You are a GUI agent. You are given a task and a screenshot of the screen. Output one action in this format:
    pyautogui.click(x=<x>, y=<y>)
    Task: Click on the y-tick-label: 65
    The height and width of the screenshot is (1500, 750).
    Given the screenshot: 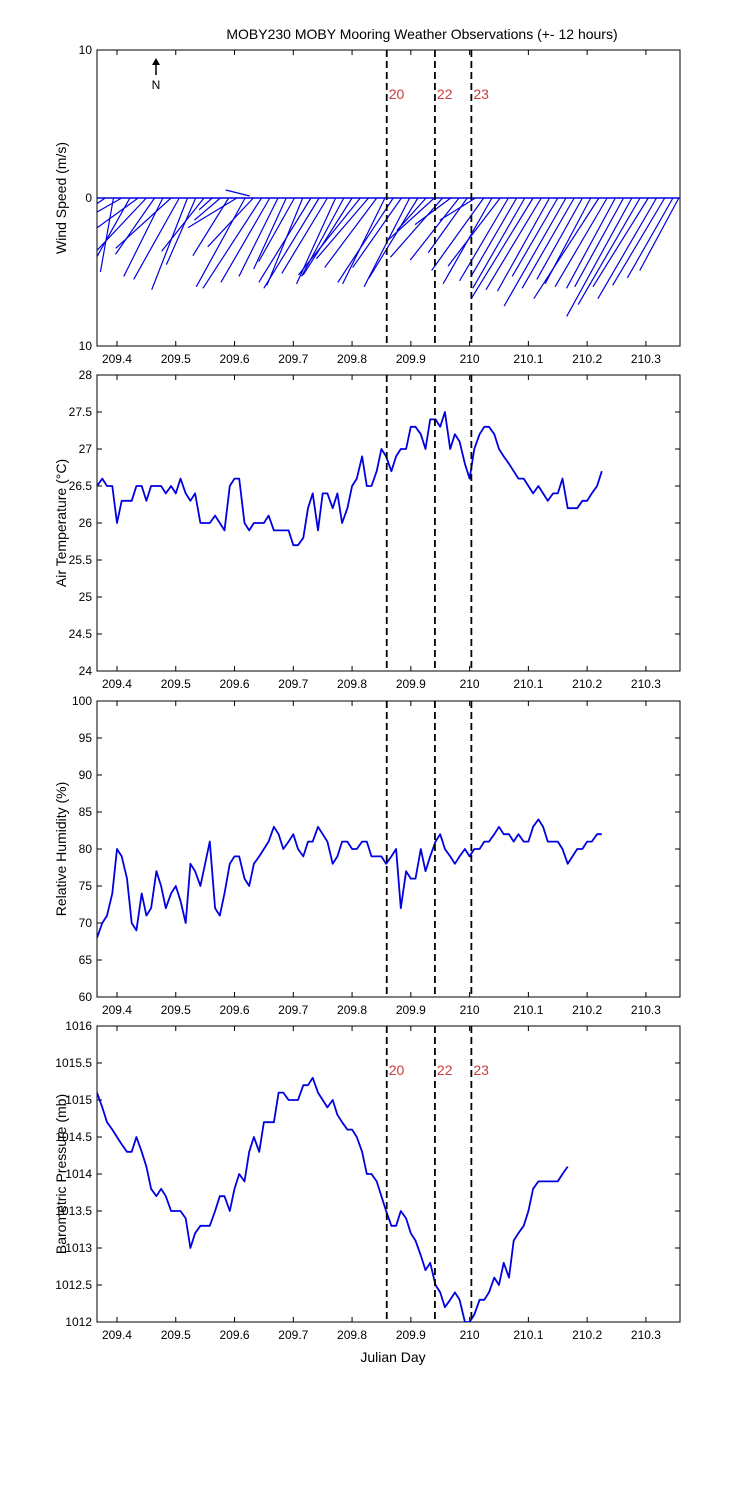 What is the action you would take?
    pyautogui.click(x=86, y=960)
    